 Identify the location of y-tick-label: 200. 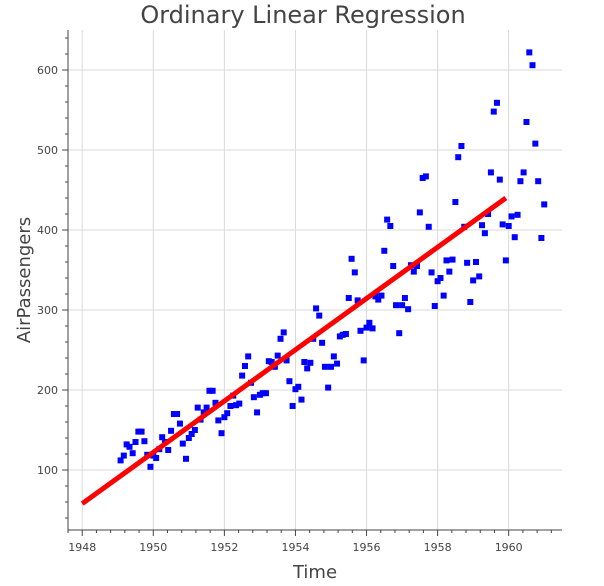
(47, 390).